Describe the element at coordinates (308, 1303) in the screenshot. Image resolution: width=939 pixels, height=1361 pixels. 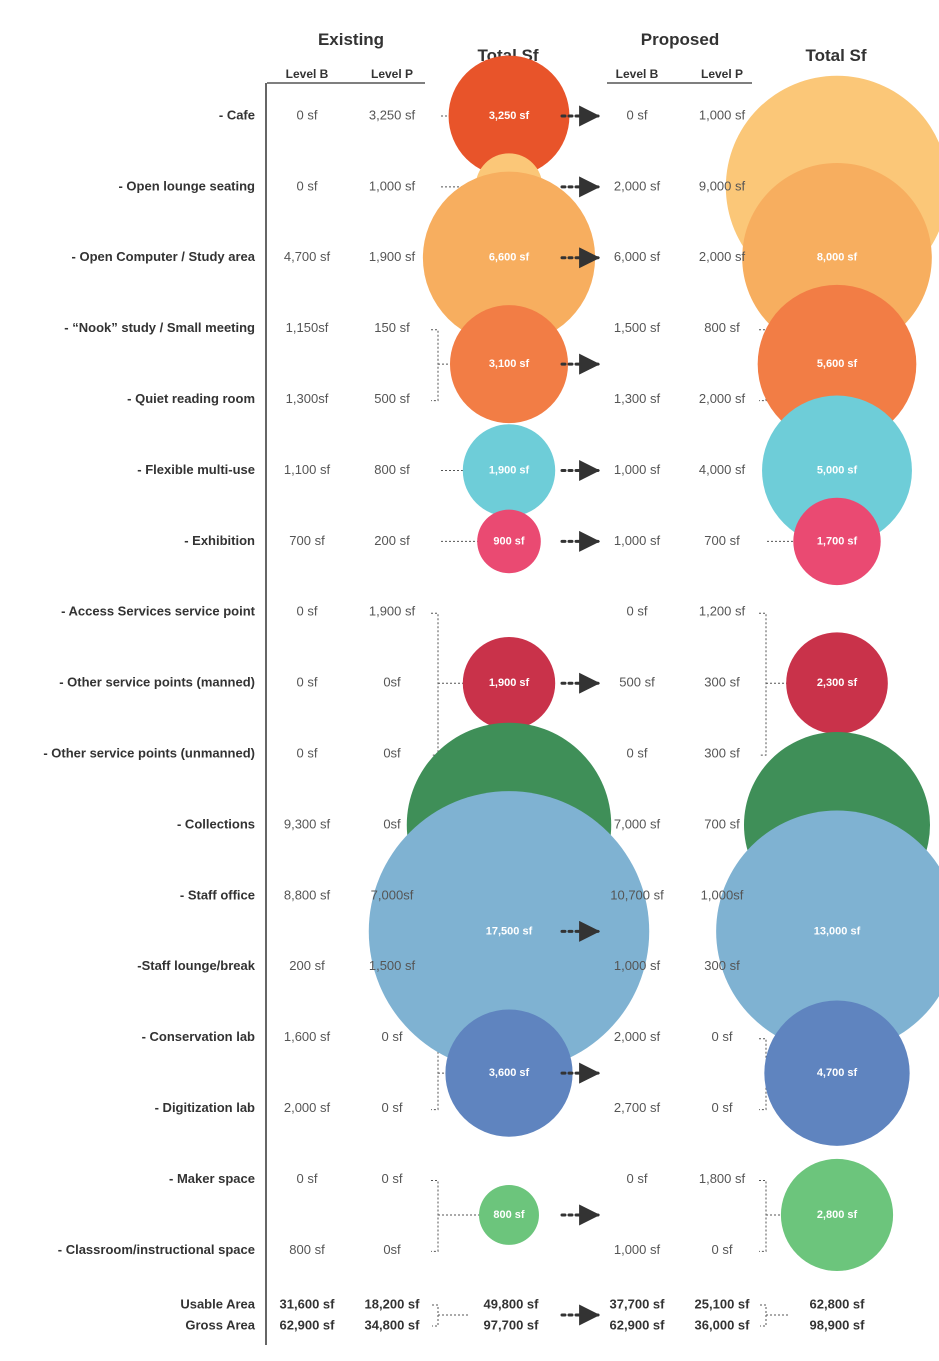
I see `existing-level-b-total: 31,600 sf` at that location.